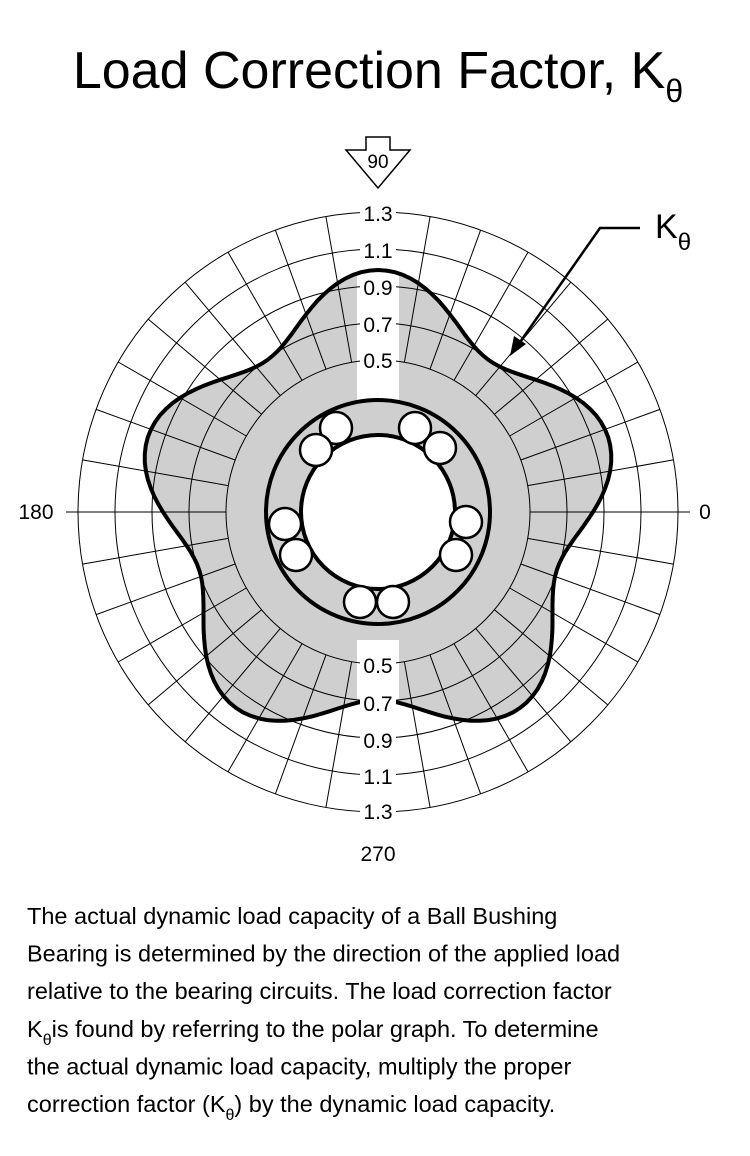 The width and height of the screenshot is (750, 1156). I want to click on title-subscript: θ, so click(674, 91).